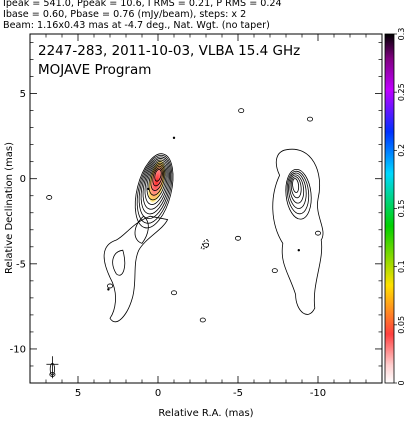  Describe the element at coordinates (205, 413) in the screenshot. I see `x-axis-label: Relative R.A. (mas)` at that location.